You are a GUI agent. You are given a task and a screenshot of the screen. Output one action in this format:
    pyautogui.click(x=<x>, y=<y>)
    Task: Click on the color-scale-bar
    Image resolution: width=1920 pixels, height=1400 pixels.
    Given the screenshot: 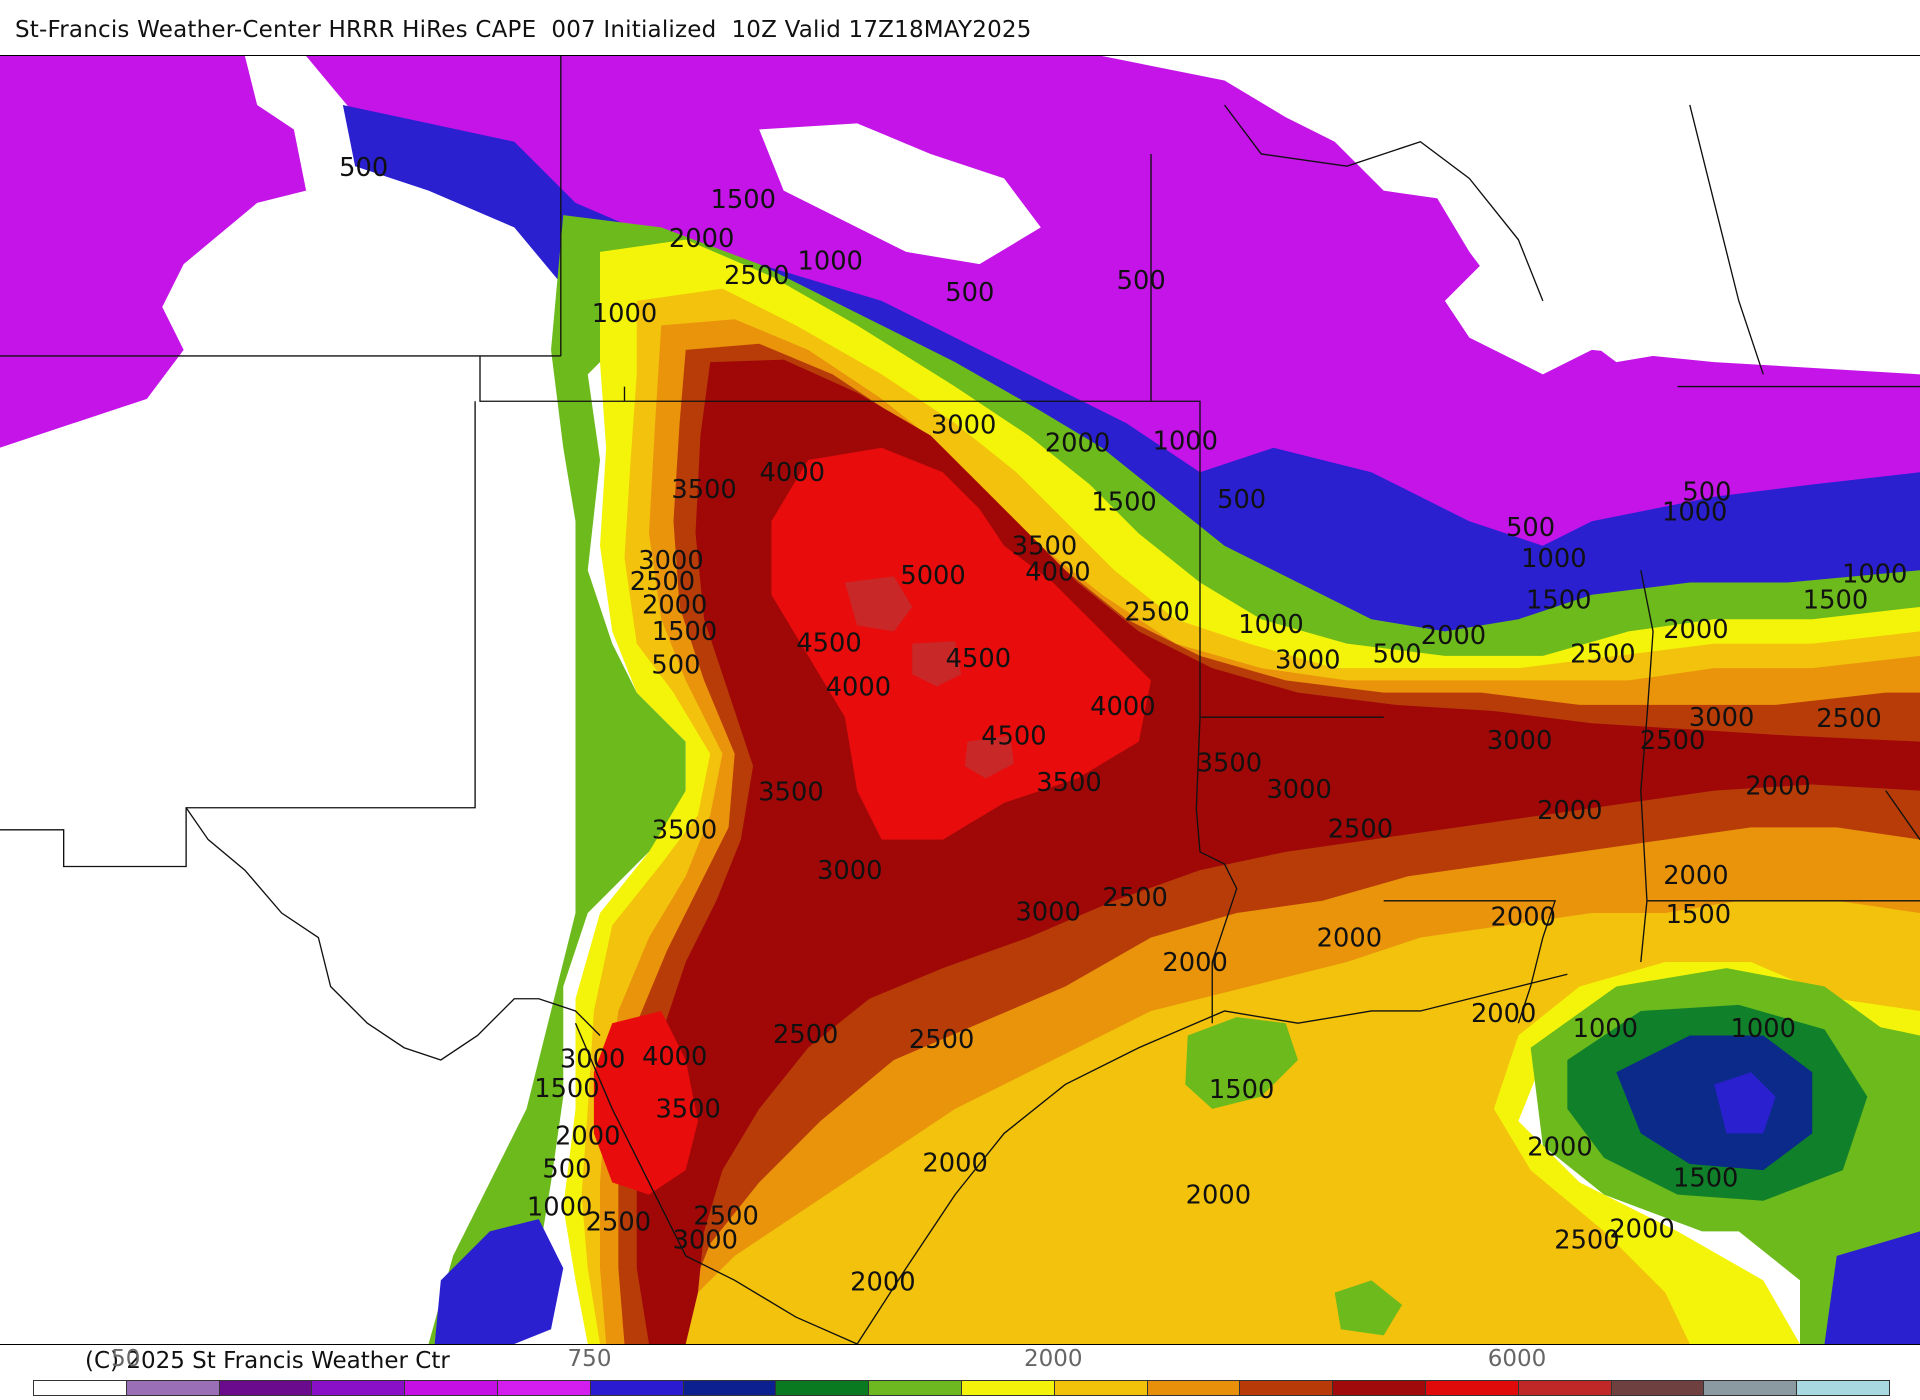 What is the action you would take?
    pyautogui.click(x=961, y=1388)
    